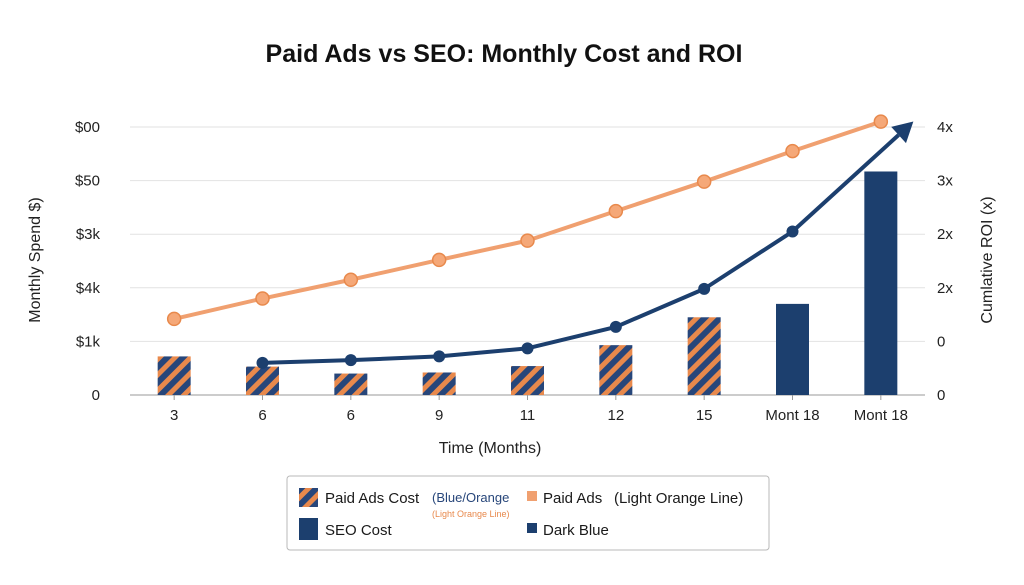  I want to click on seo-roi-arrowhead, so click(902, 132).